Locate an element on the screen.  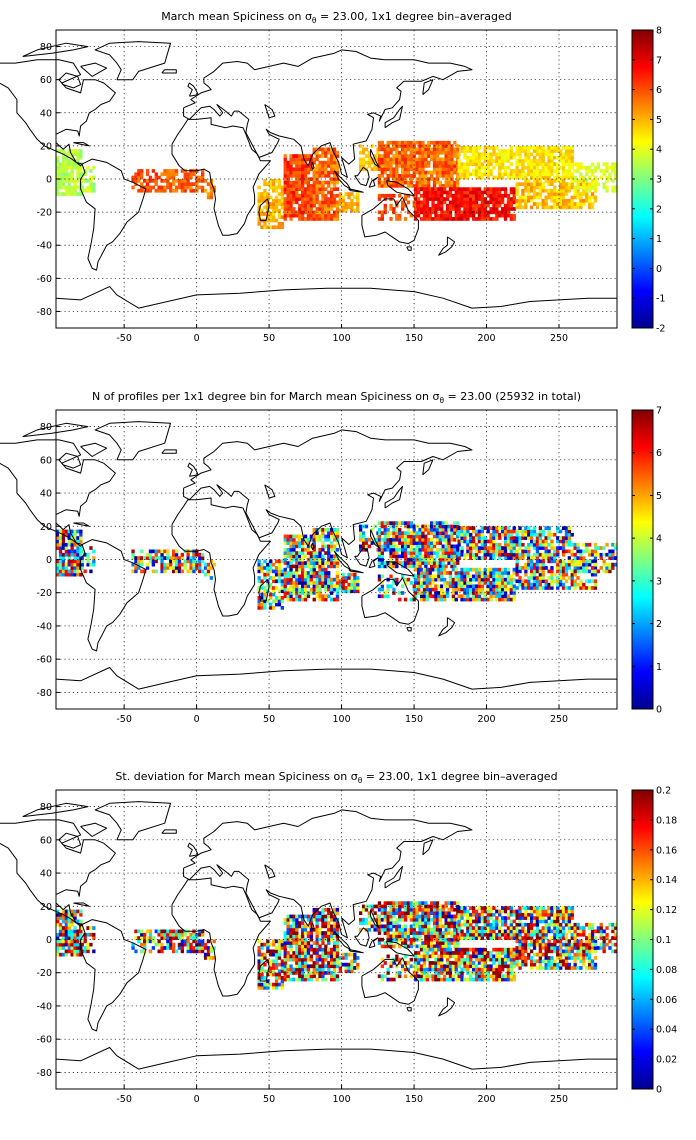
title-sigma: σ is located at coordinates (435, 396).